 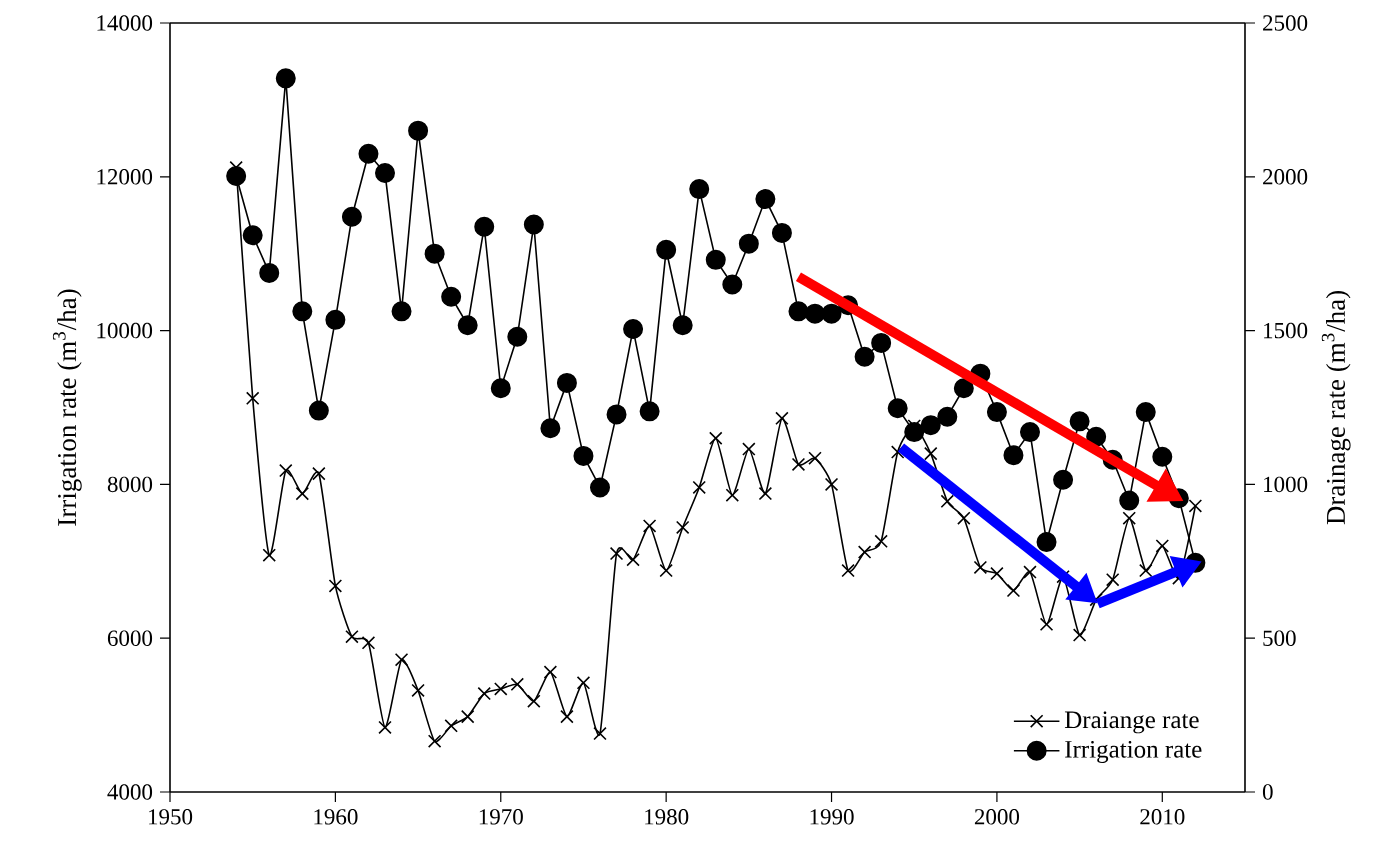 What do you see at coordinates (1279, 638) in the screenshot?
I see `y2-tick-label: 500` at bounding box center [1279, 638].